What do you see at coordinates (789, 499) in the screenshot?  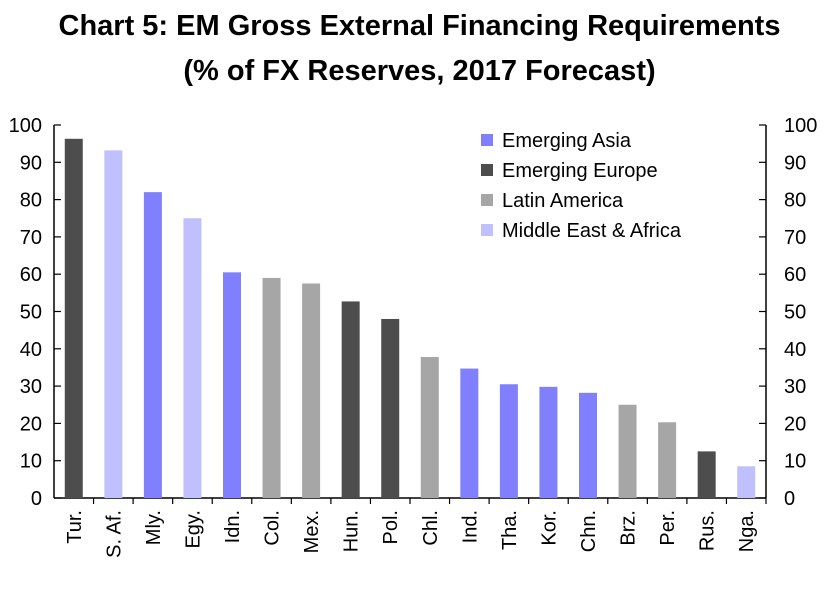 I see `right-tick-label: 0` at bounding box center [789, 499].